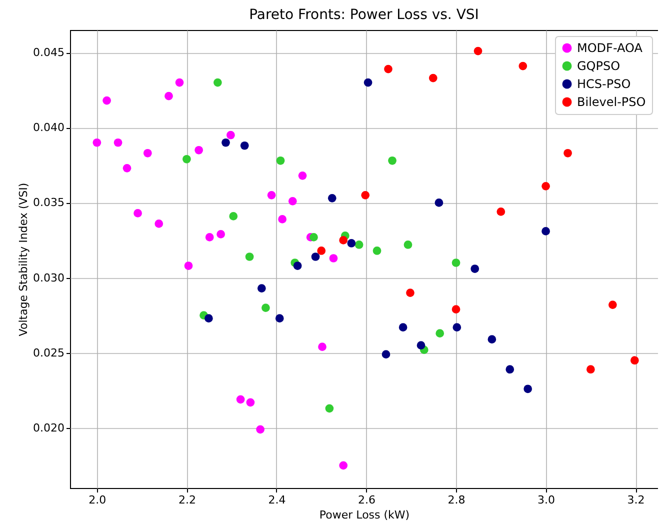 Image resolution: width=659 pixels, height=524 pixels. What do you see at coordinates (598, 66) in the screenshot?
I see `legend-label: GQPSO` at bounding box center [598, 66].